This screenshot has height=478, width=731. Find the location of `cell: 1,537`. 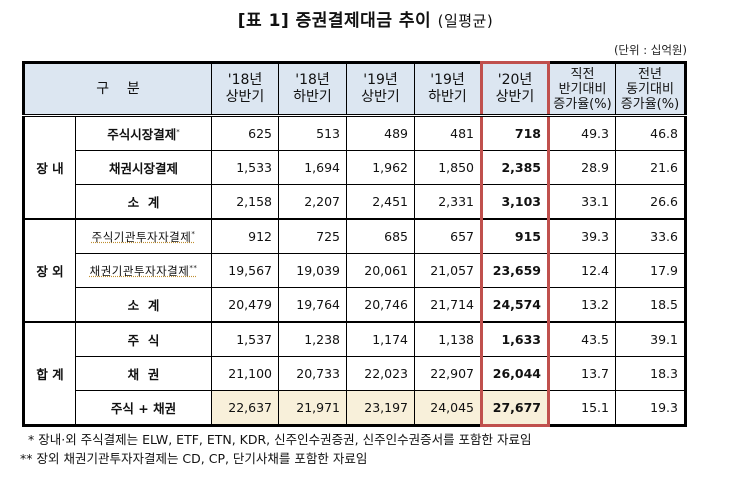

cell: 1,537 is located at coordinates (245, 339).